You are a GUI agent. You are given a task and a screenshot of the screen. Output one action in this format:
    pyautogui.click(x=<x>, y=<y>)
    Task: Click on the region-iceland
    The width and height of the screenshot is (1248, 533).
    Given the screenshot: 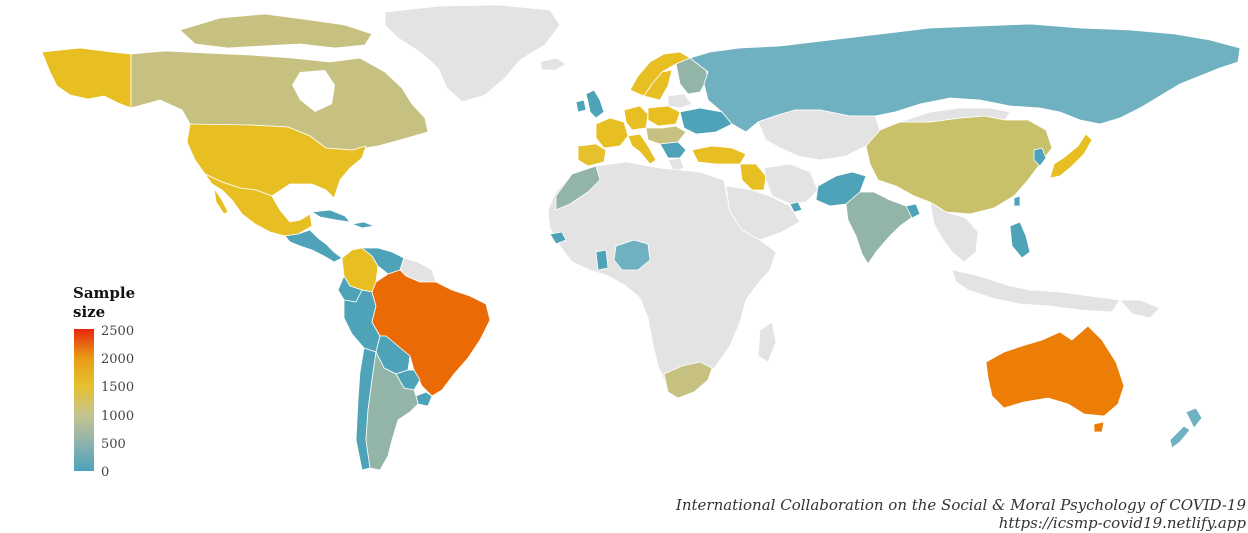 What is the action you would take?
    pyautogui.click(x=553, y=64)
    